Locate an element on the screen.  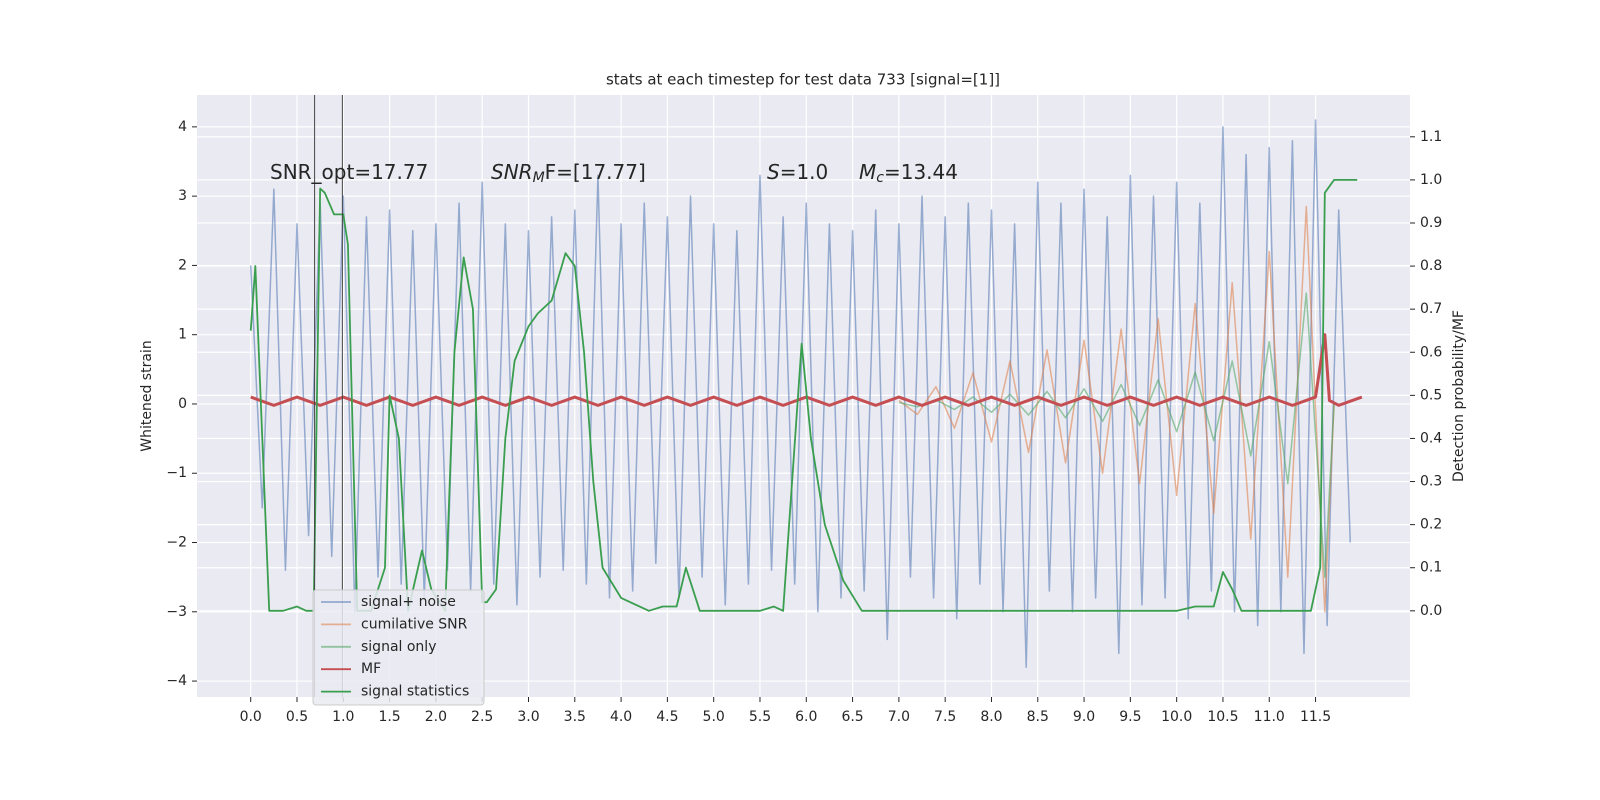
x-tick-label: 3.0 is located at coordinates (528, 717).